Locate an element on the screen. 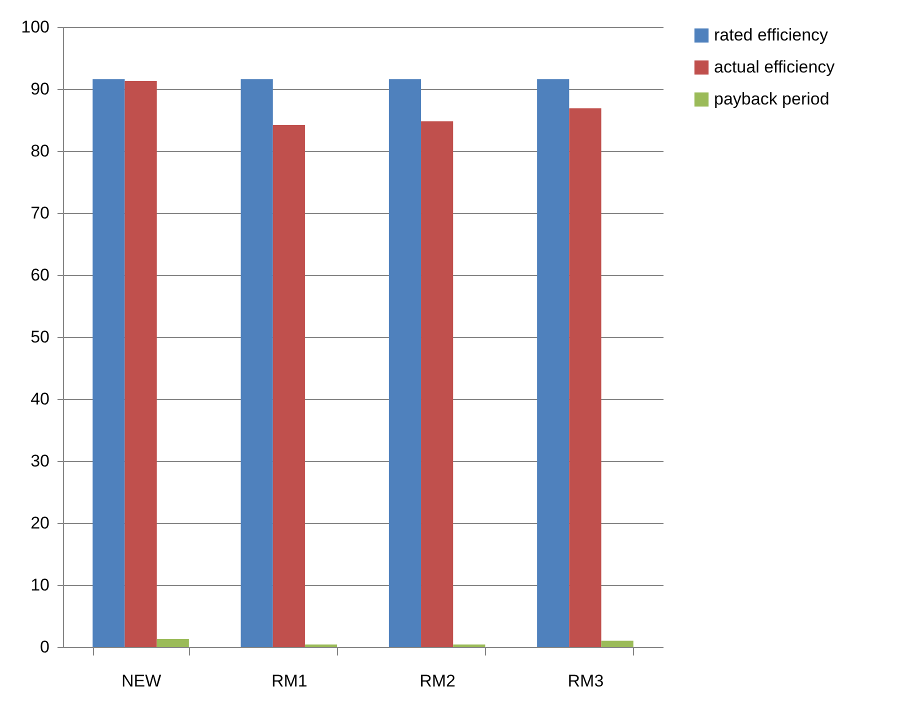  legend-label: rated efficiency is located at coordinates (771, 35).